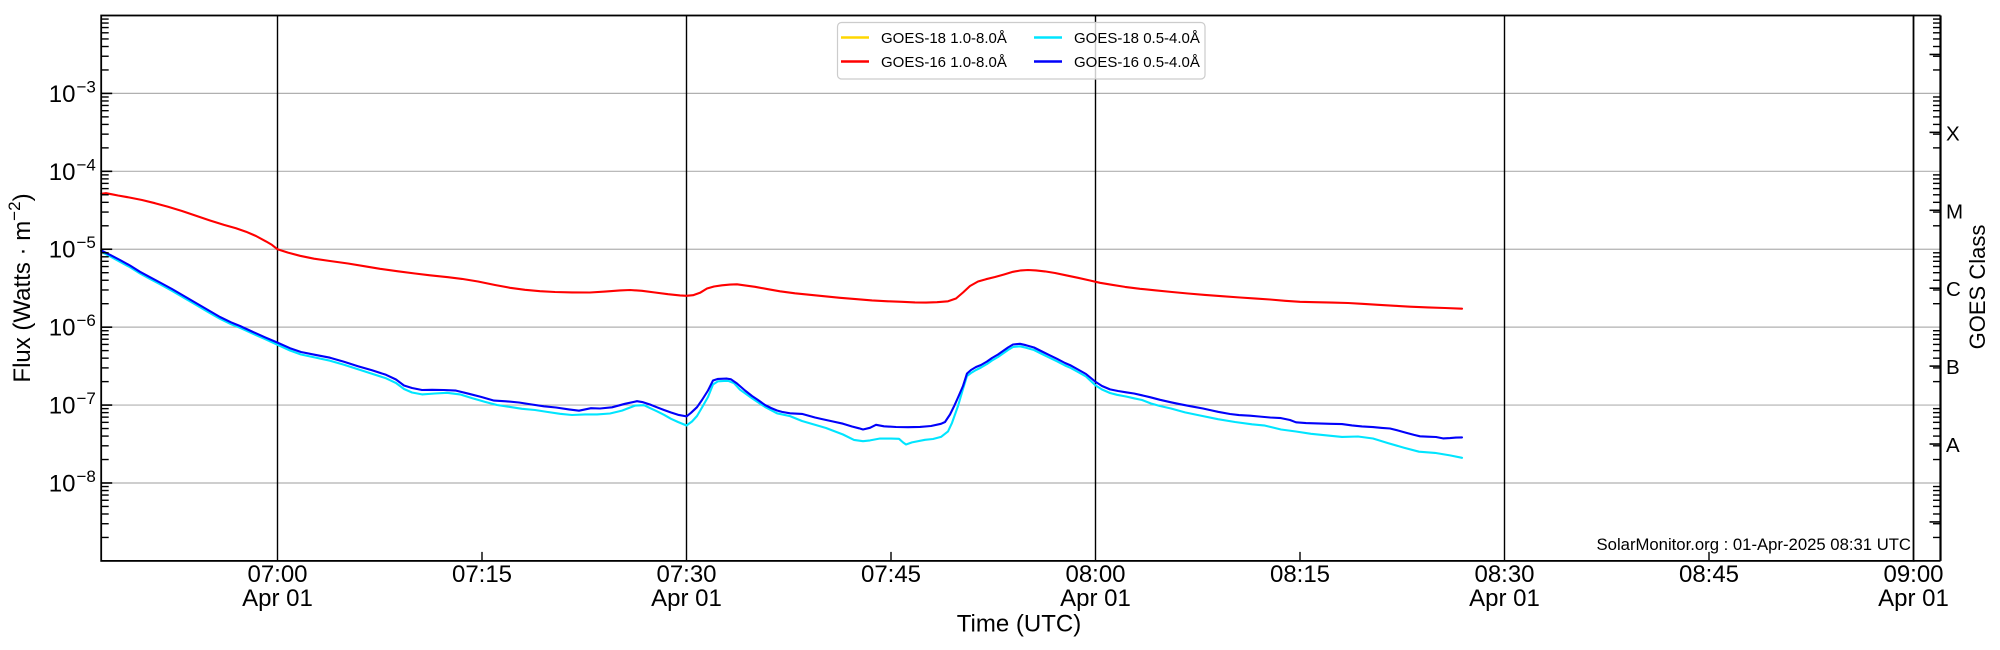  Describe the element at coordinates (20, 287) in the screenshot. I see `svg-text: Flux (Watts · m−2)` at that location.